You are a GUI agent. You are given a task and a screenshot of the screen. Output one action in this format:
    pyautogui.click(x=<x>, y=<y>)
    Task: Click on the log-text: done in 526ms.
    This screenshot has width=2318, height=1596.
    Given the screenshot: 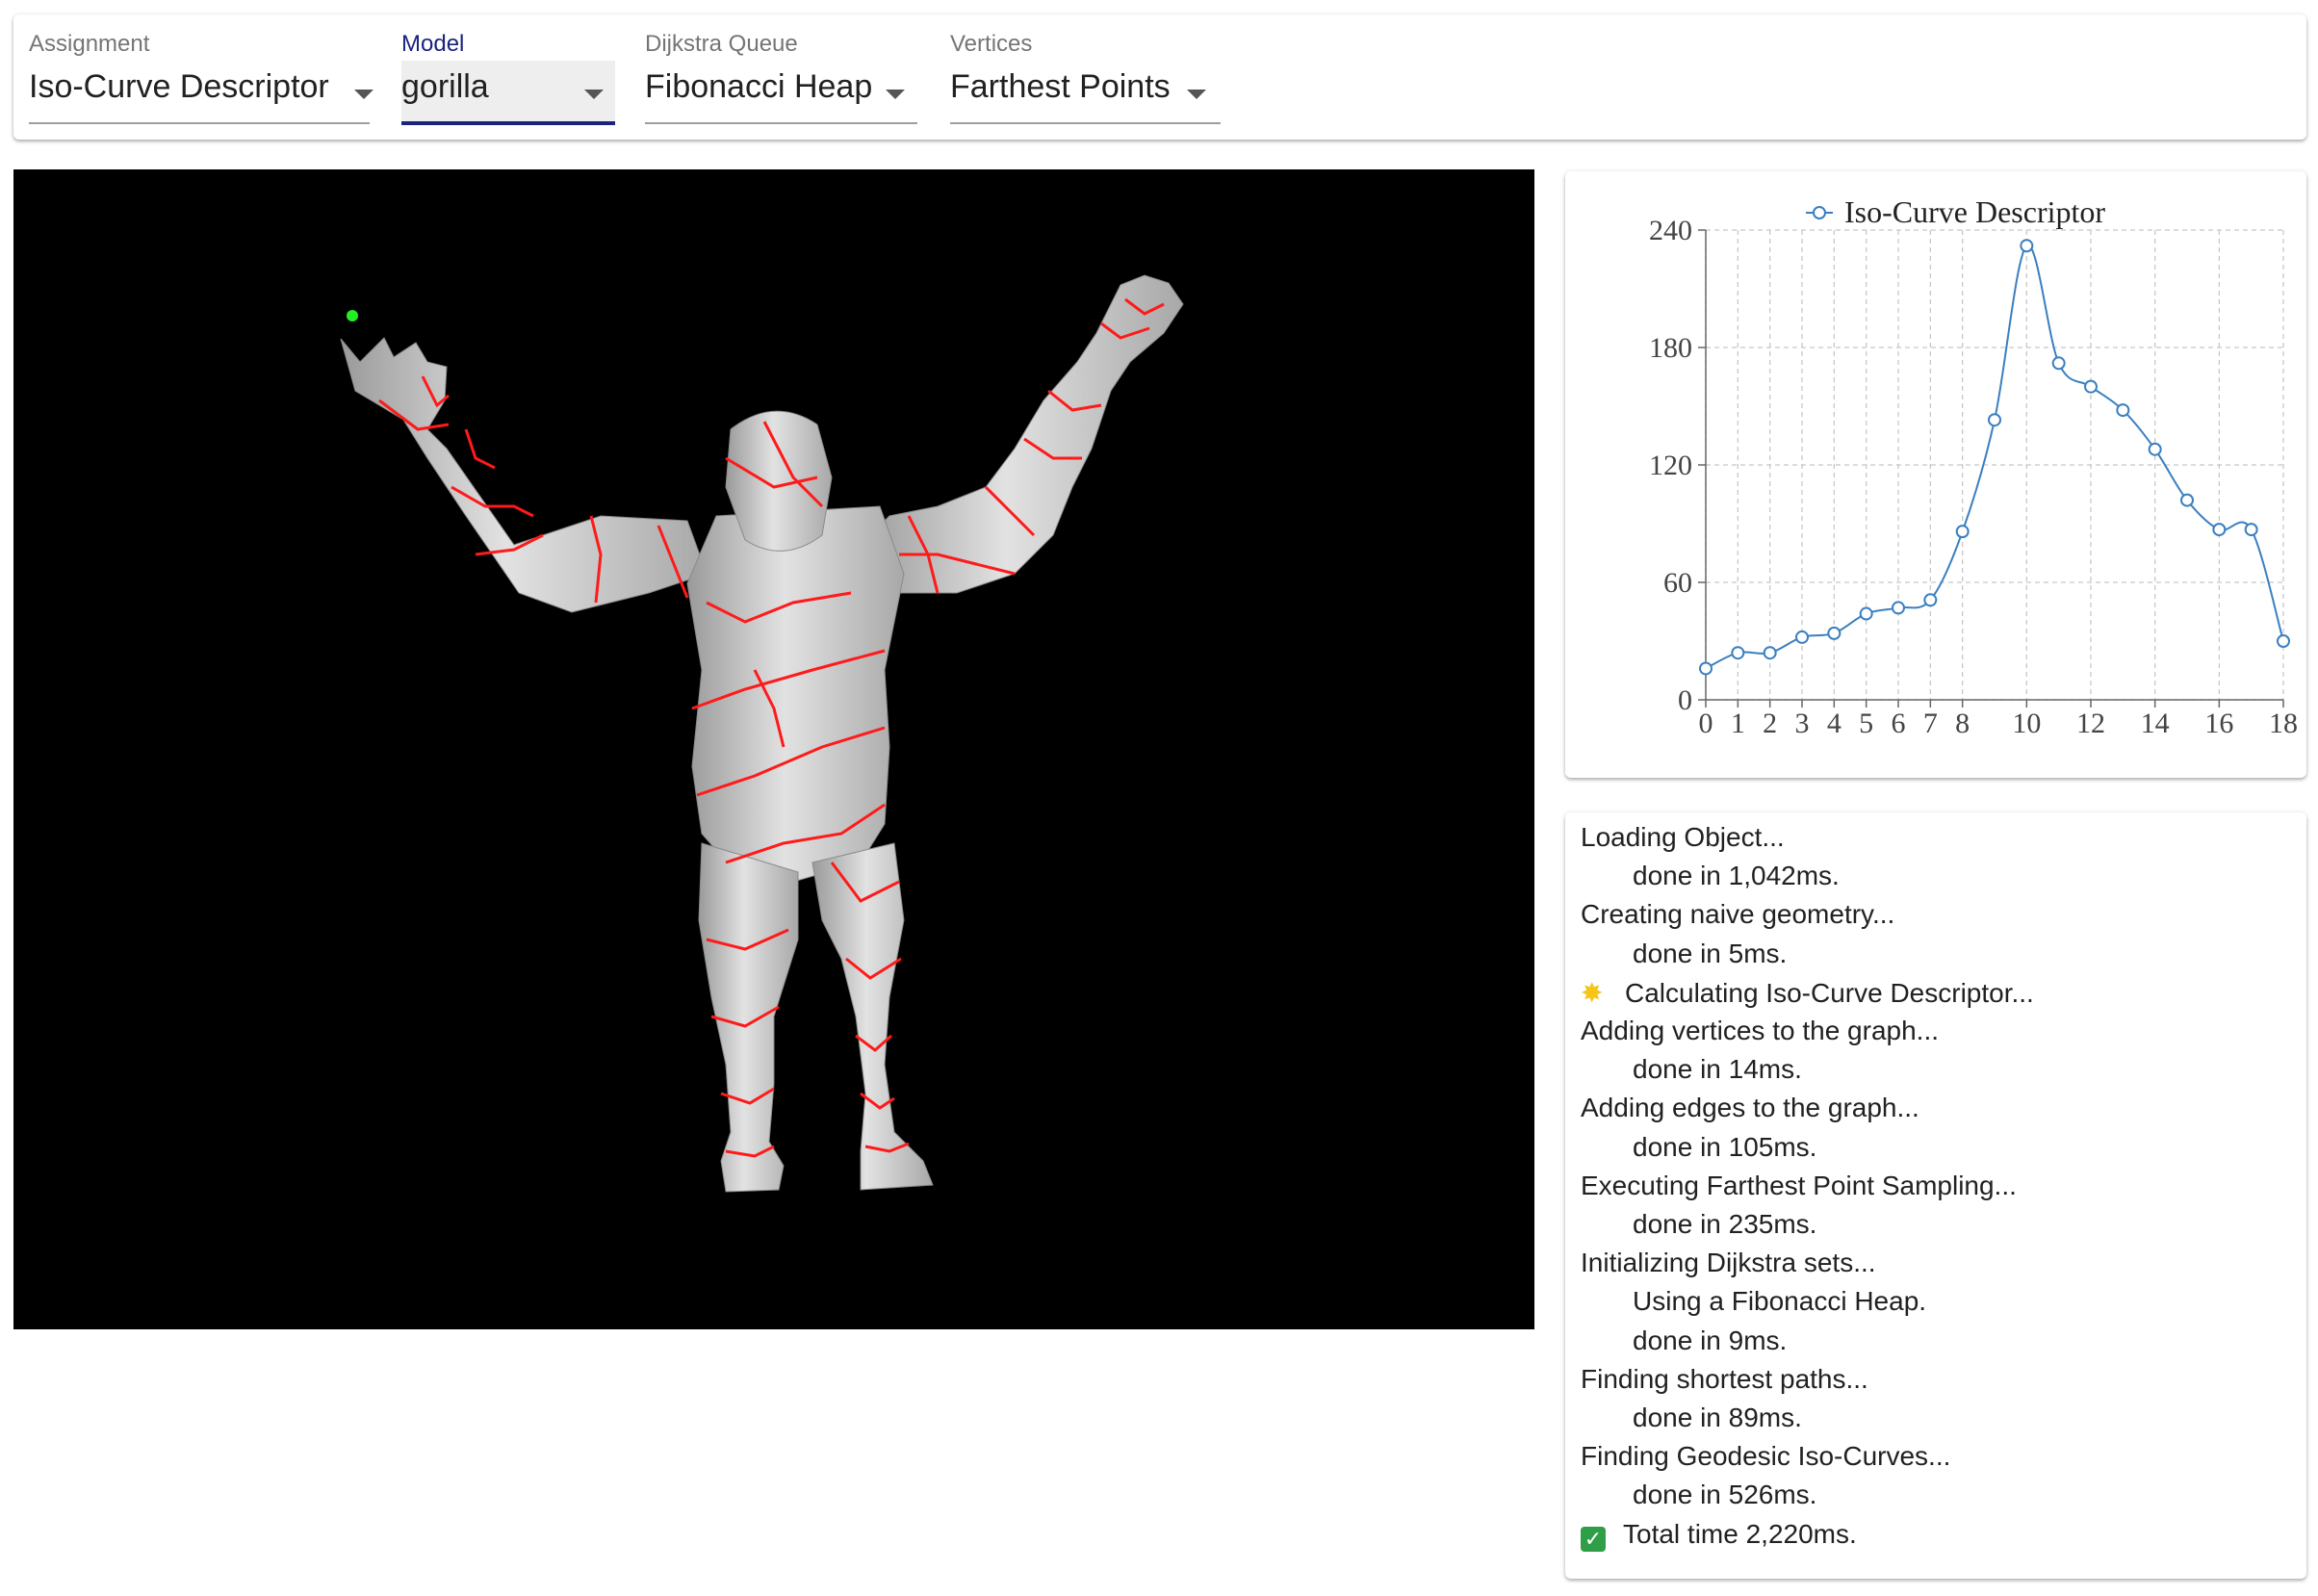 What is the action you would take?
    pyautogui.click(x=1725, y=1495)
    